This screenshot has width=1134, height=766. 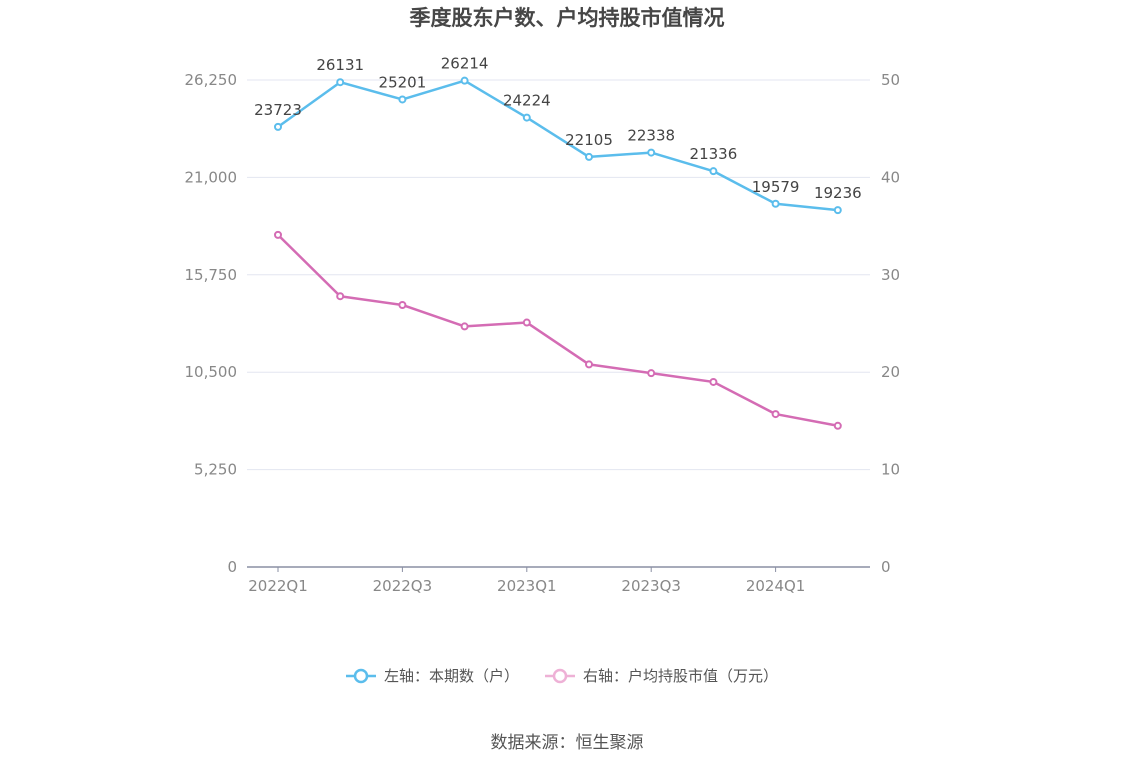 What do you see at coordinates (211, 275) in the screenshot?
I see `y-left-tick-label: 15,750` at bounding box center [211, 275].